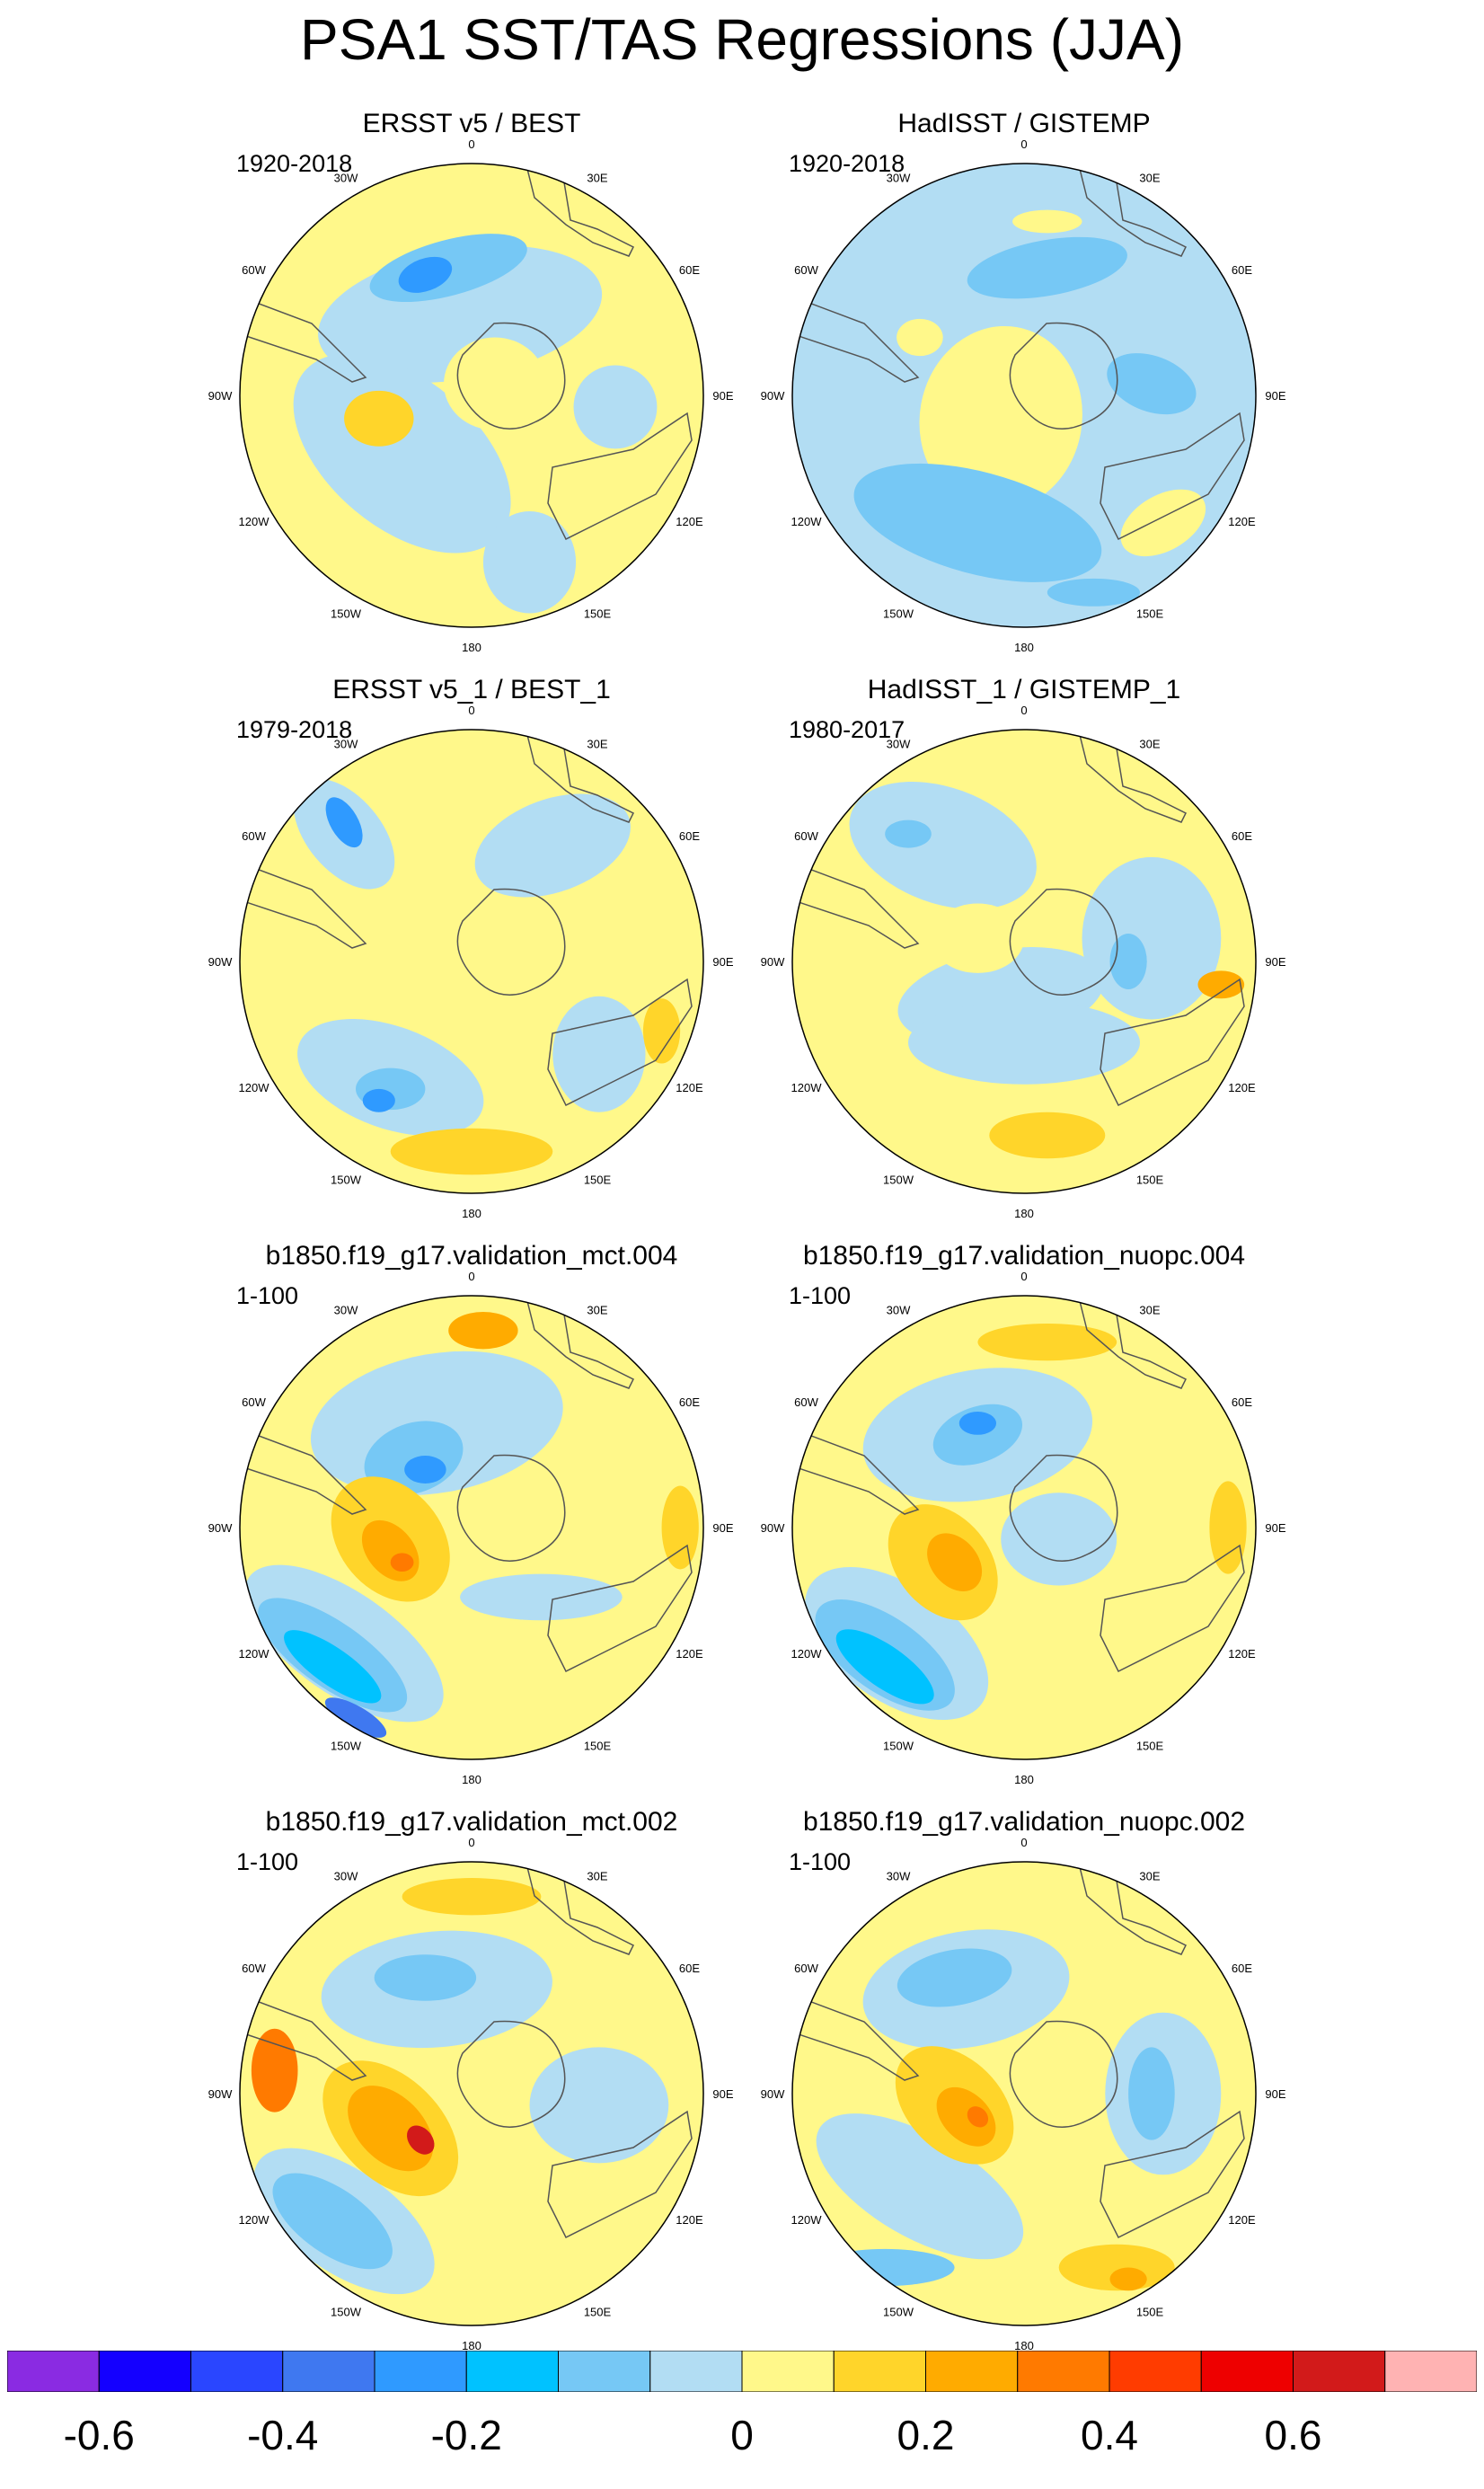 Image resolution: width=1484 pixels, height=2489 pixels. What do you see at coordinates (1024, 1256) in the screenshot?
I see `panel-title: b1850.f19_g17.validation_nuopc.004` at bounding box center [1024, 1256].